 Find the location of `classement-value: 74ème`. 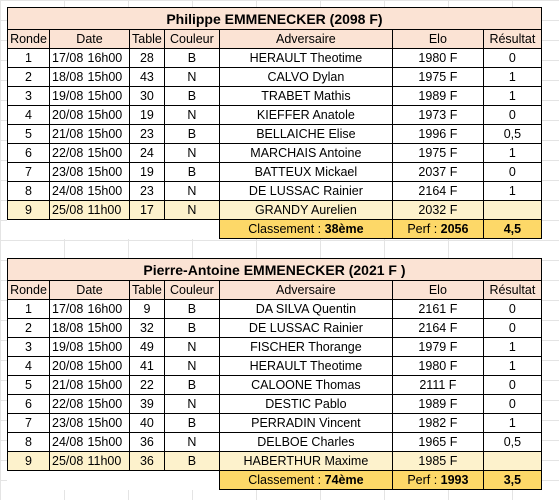

classement-value: 74ème is located at coordinates (344, 480).